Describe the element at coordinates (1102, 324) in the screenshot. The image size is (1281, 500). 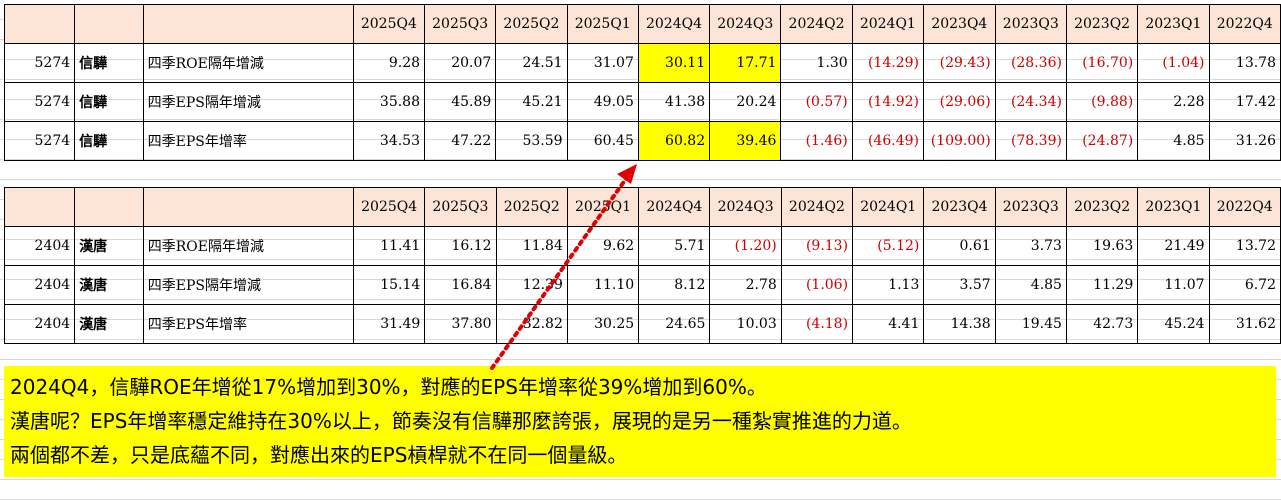
I see `value-cell: 42.73` at that location.